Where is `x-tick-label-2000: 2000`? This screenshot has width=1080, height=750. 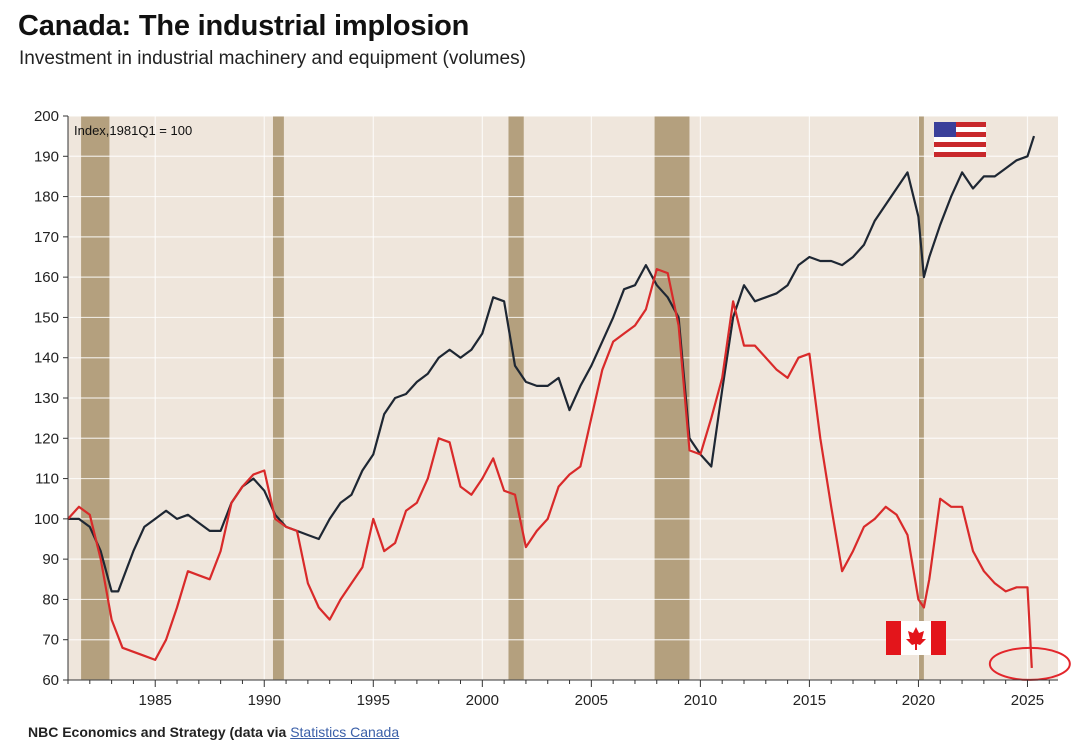
x-tick-label-2000: 2000 is located at coordinates (482, 700).